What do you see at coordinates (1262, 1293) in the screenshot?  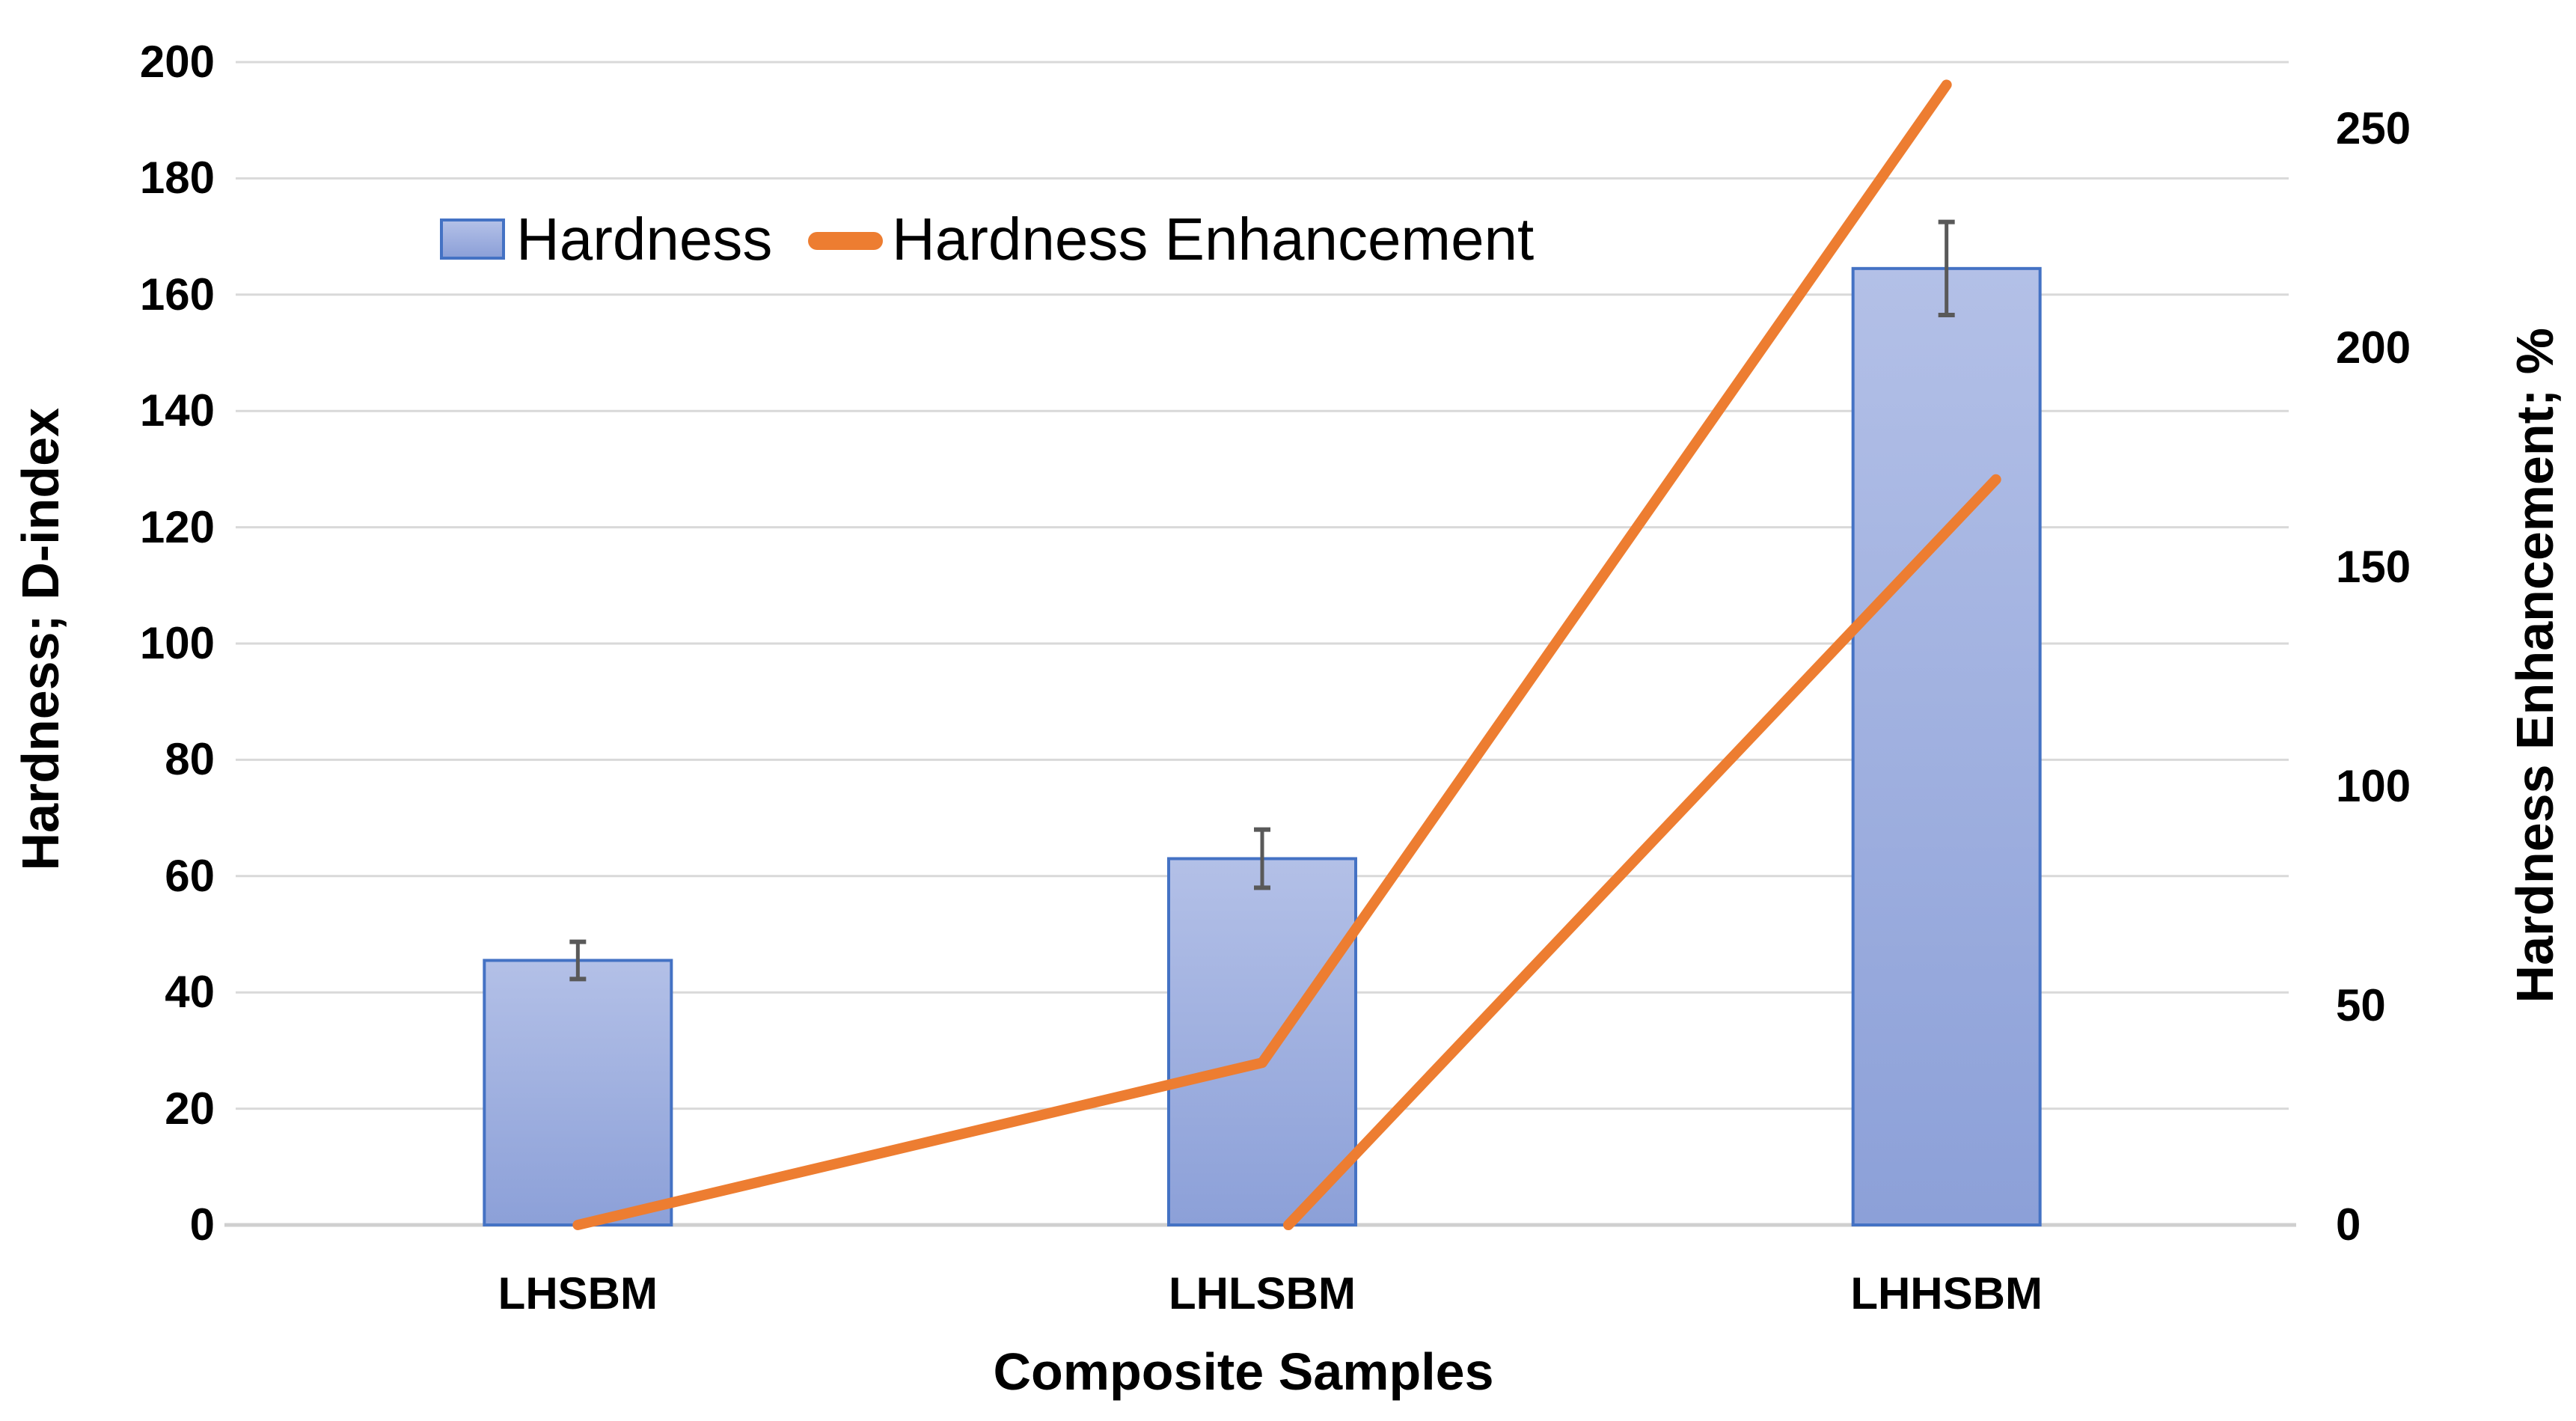 I see `category-label-LHLSBM: LHLSBM` at bounding box center [1262, 1293].